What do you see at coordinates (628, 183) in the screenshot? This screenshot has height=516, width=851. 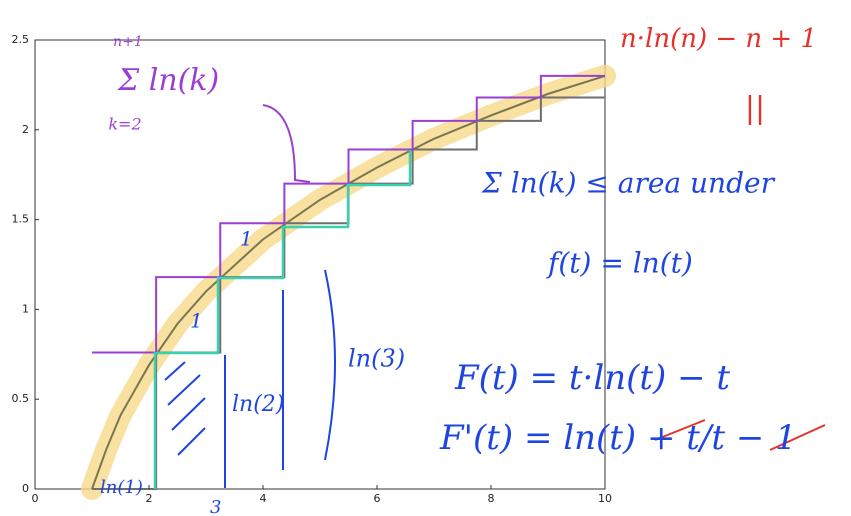 I see `annotation: Σ ln(k) ≤ area under` at bounding box center [628, 183].